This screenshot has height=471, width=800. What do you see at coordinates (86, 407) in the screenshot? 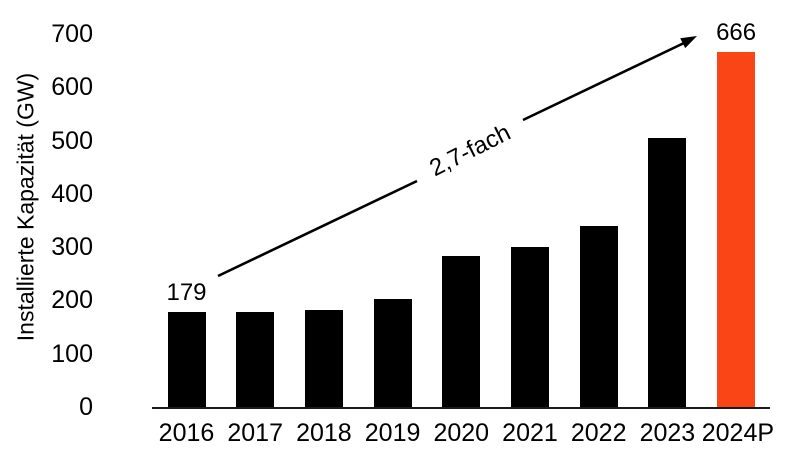
I see `y-tick-label: 0` at bounding box center [86, 407].